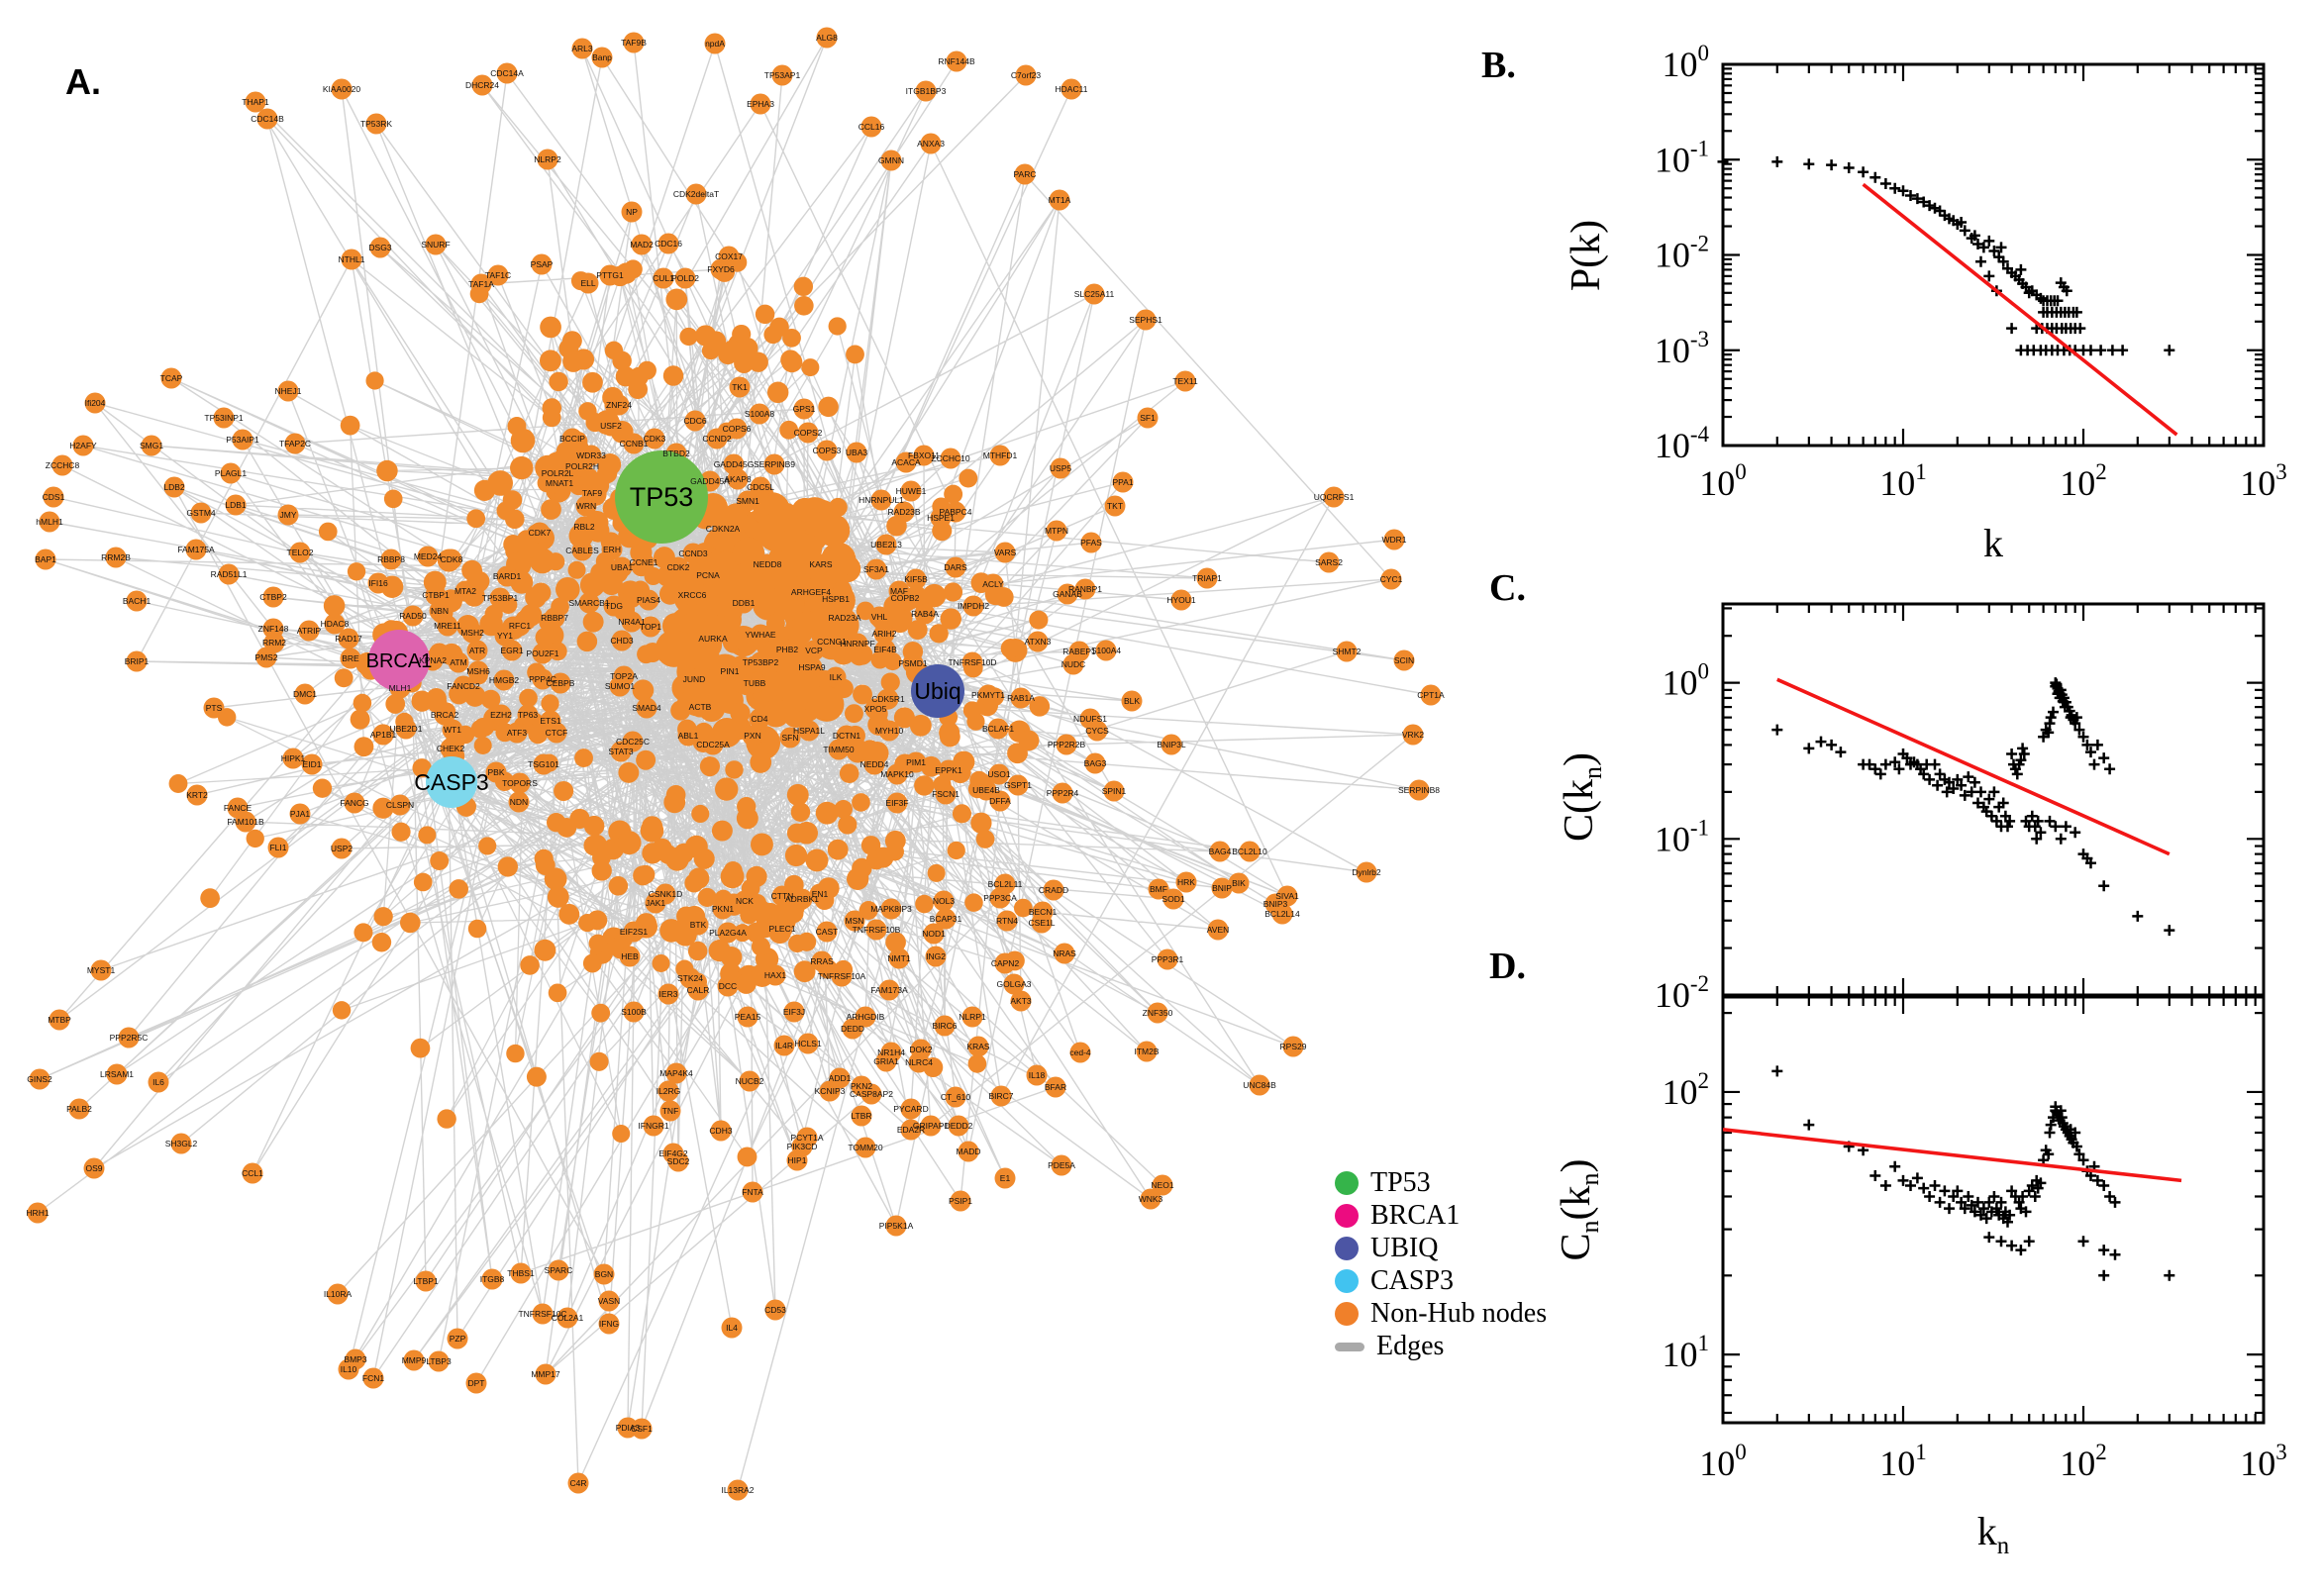 The image size is (2323, 1596). I want to click on network-node-label: HCLS1, so click(808, 1044).